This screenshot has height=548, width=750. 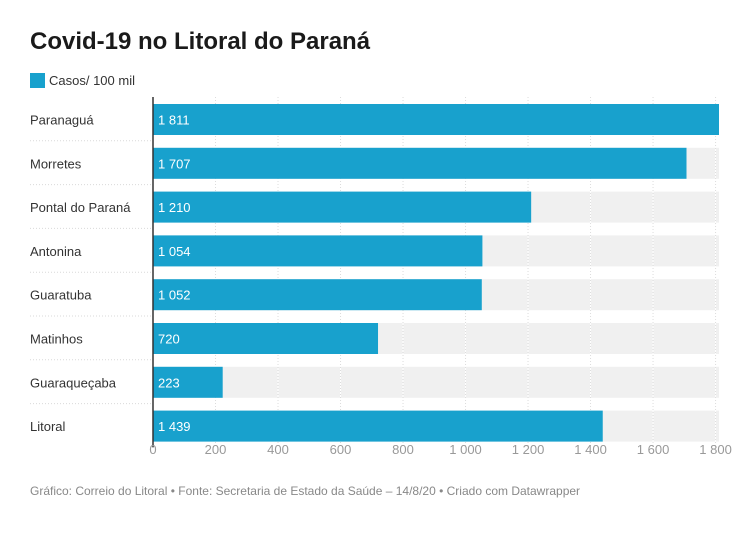 What do you see at coordinates (528, 449) in the screenshot?
I see `x-tick-label: 1 200` at bounding box center [528, 449].